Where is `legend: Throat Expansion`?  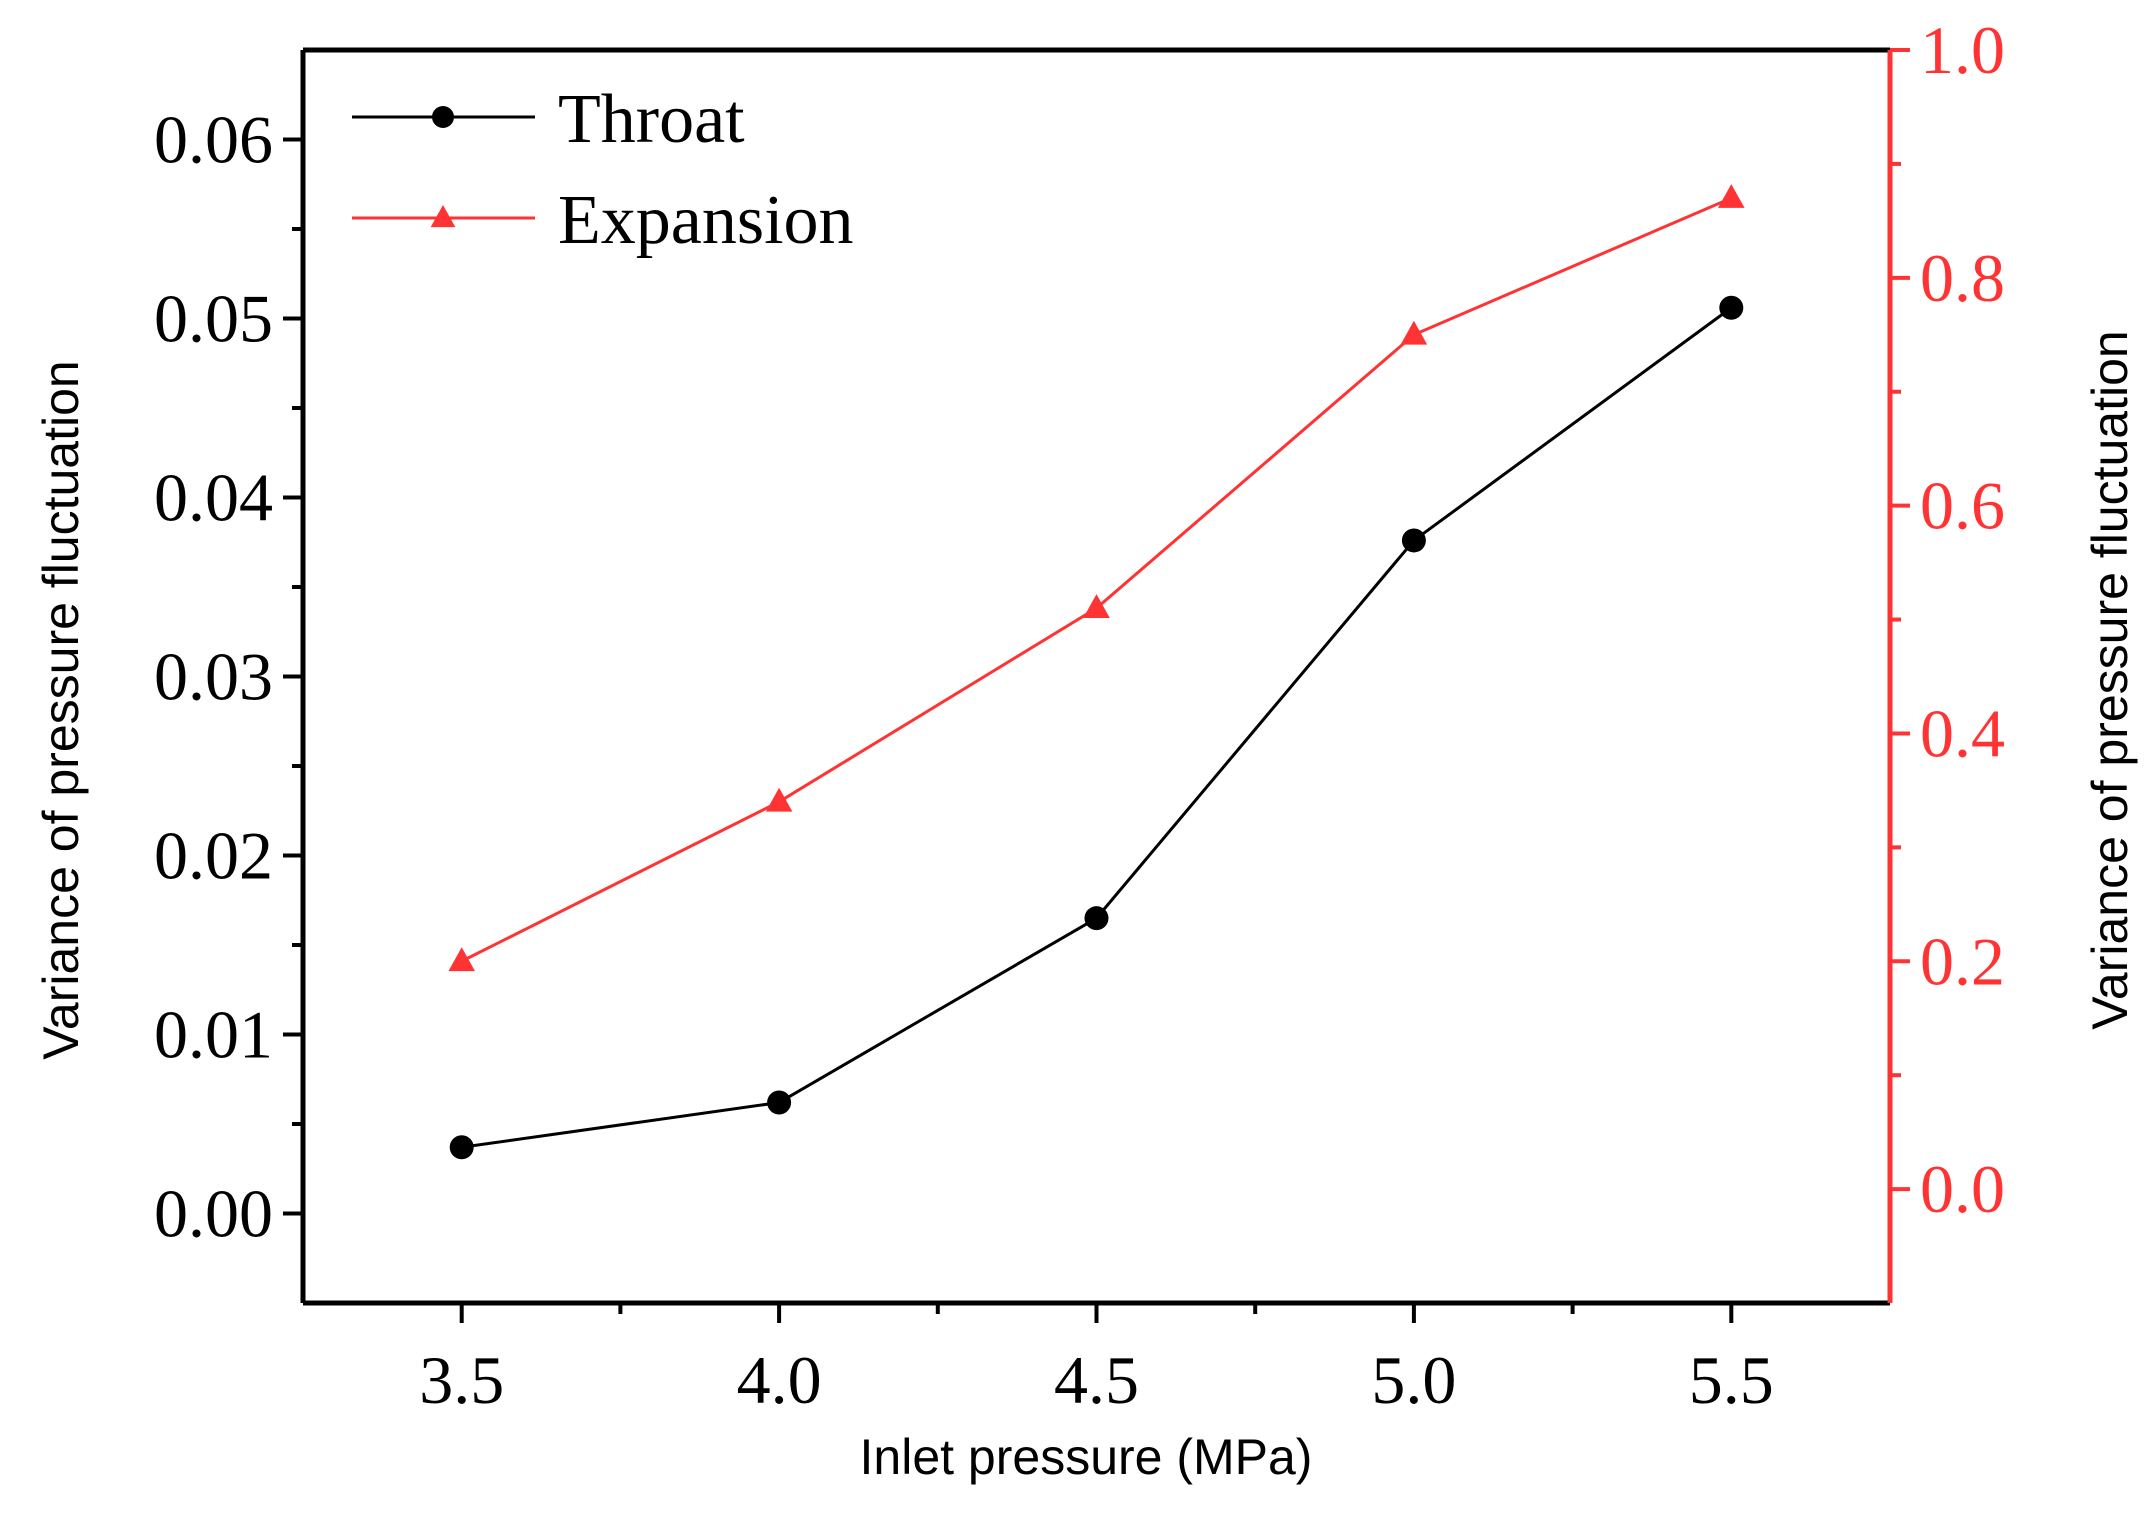 legend: Throat Expansion is located at coordinates (603, 170).